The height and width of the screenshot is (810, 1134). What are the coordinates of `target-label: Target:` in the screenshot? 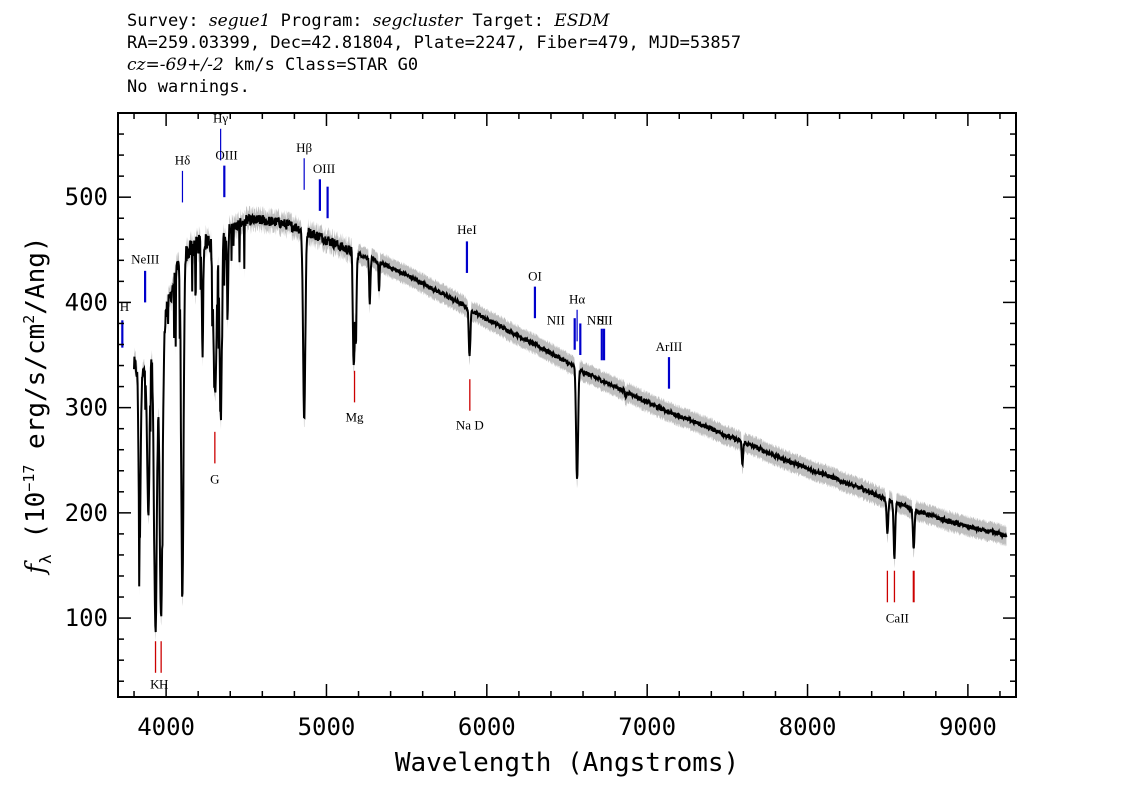 It's located at (508, 21).